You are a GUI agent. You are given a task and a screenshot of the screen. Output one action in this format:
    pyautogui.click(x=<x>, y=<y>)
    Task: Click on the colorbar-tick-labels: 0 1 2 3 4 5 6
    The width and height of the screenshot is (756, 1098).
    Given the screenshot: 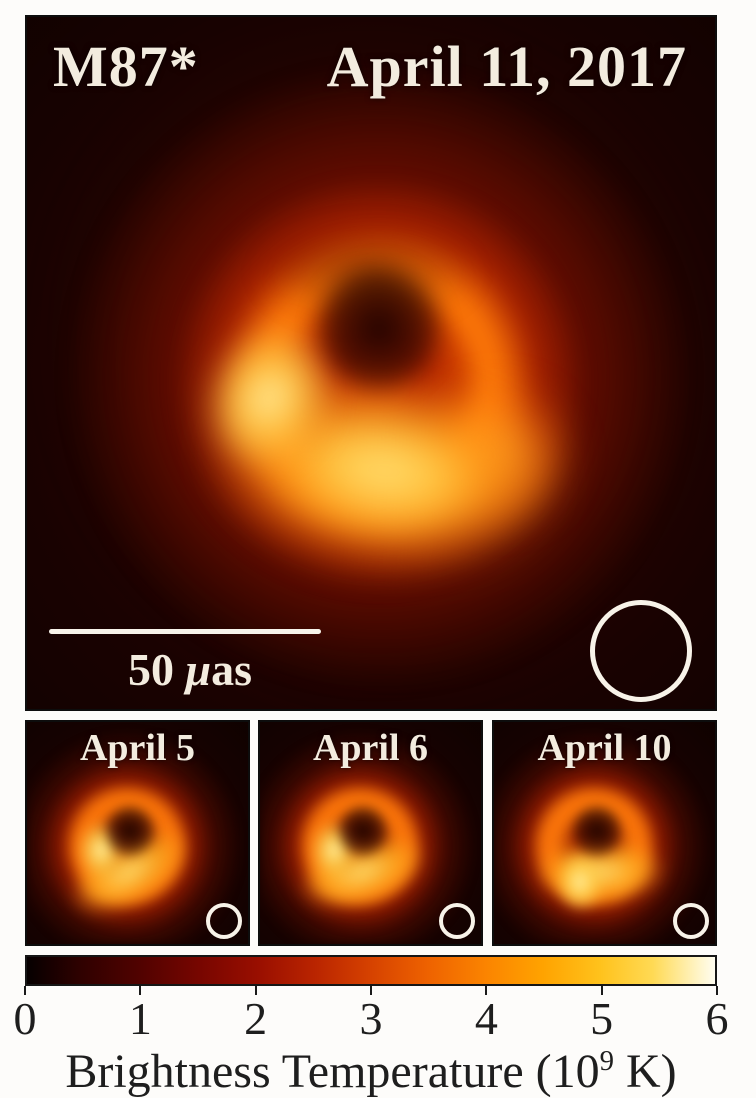 What is the action you would take?
    pyautogui.click(x=371, y=1018)
    